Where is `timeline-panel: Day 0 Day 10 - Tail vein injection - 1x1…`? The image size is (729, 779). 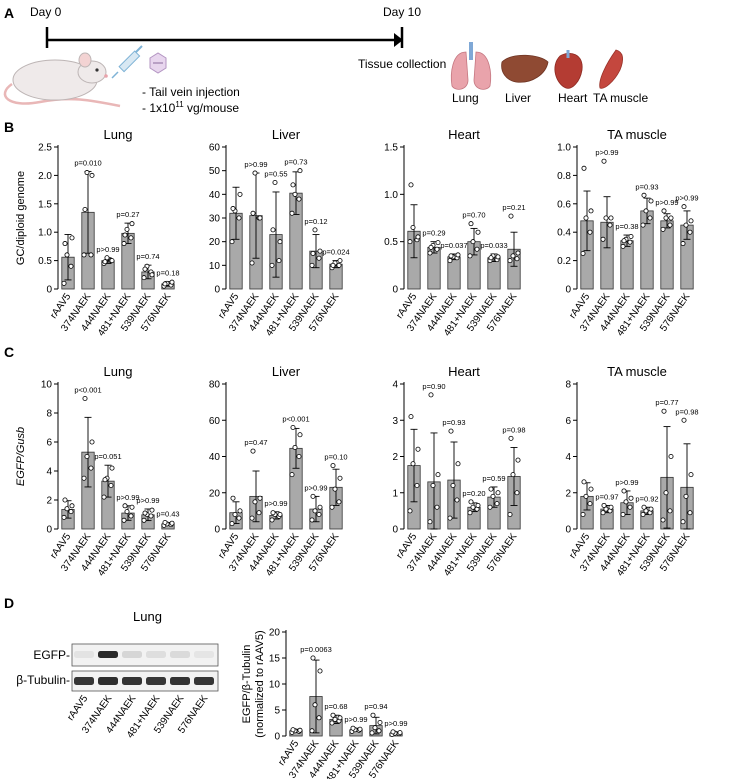 timeline-panel: Day 0 Day 10 - Tail vein injection - 1x1… is located at coordinates (325, 60).